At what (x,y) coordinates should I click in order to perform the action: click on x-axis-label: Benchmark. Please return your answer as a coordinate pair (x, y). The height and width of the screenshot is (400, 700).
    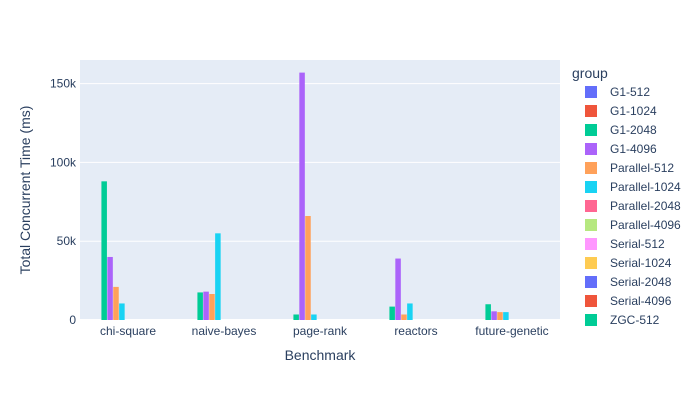
    Looking at the image, I should click on (321, 355).